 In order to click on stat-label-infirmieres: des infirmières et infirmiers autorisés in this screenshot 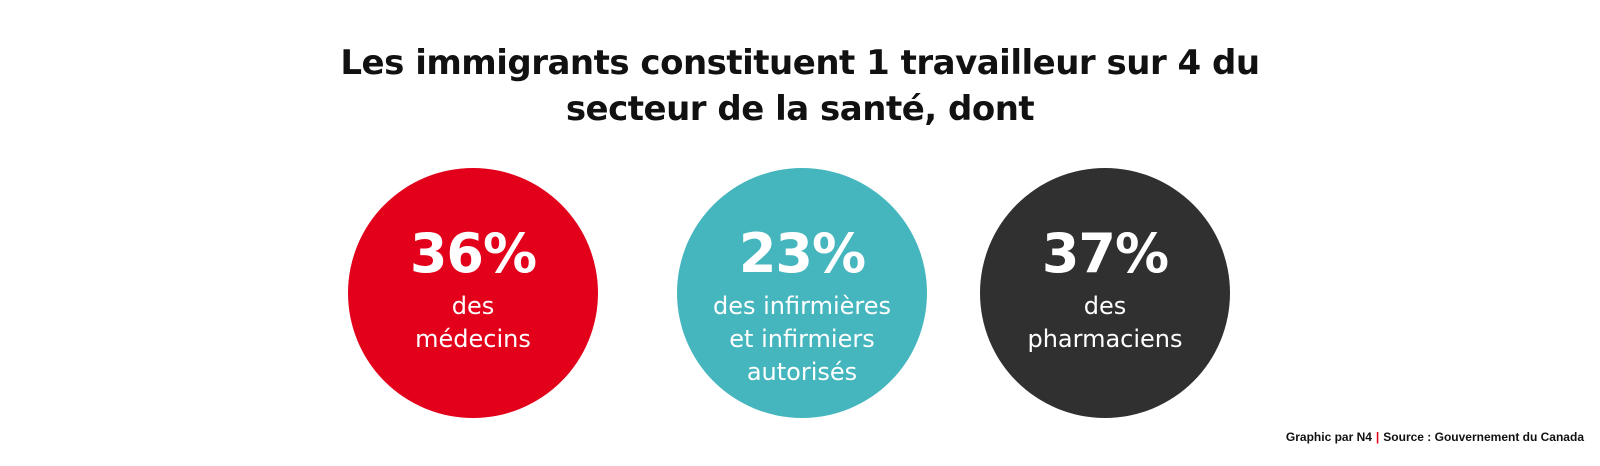, I will do `click(802, 339)`.